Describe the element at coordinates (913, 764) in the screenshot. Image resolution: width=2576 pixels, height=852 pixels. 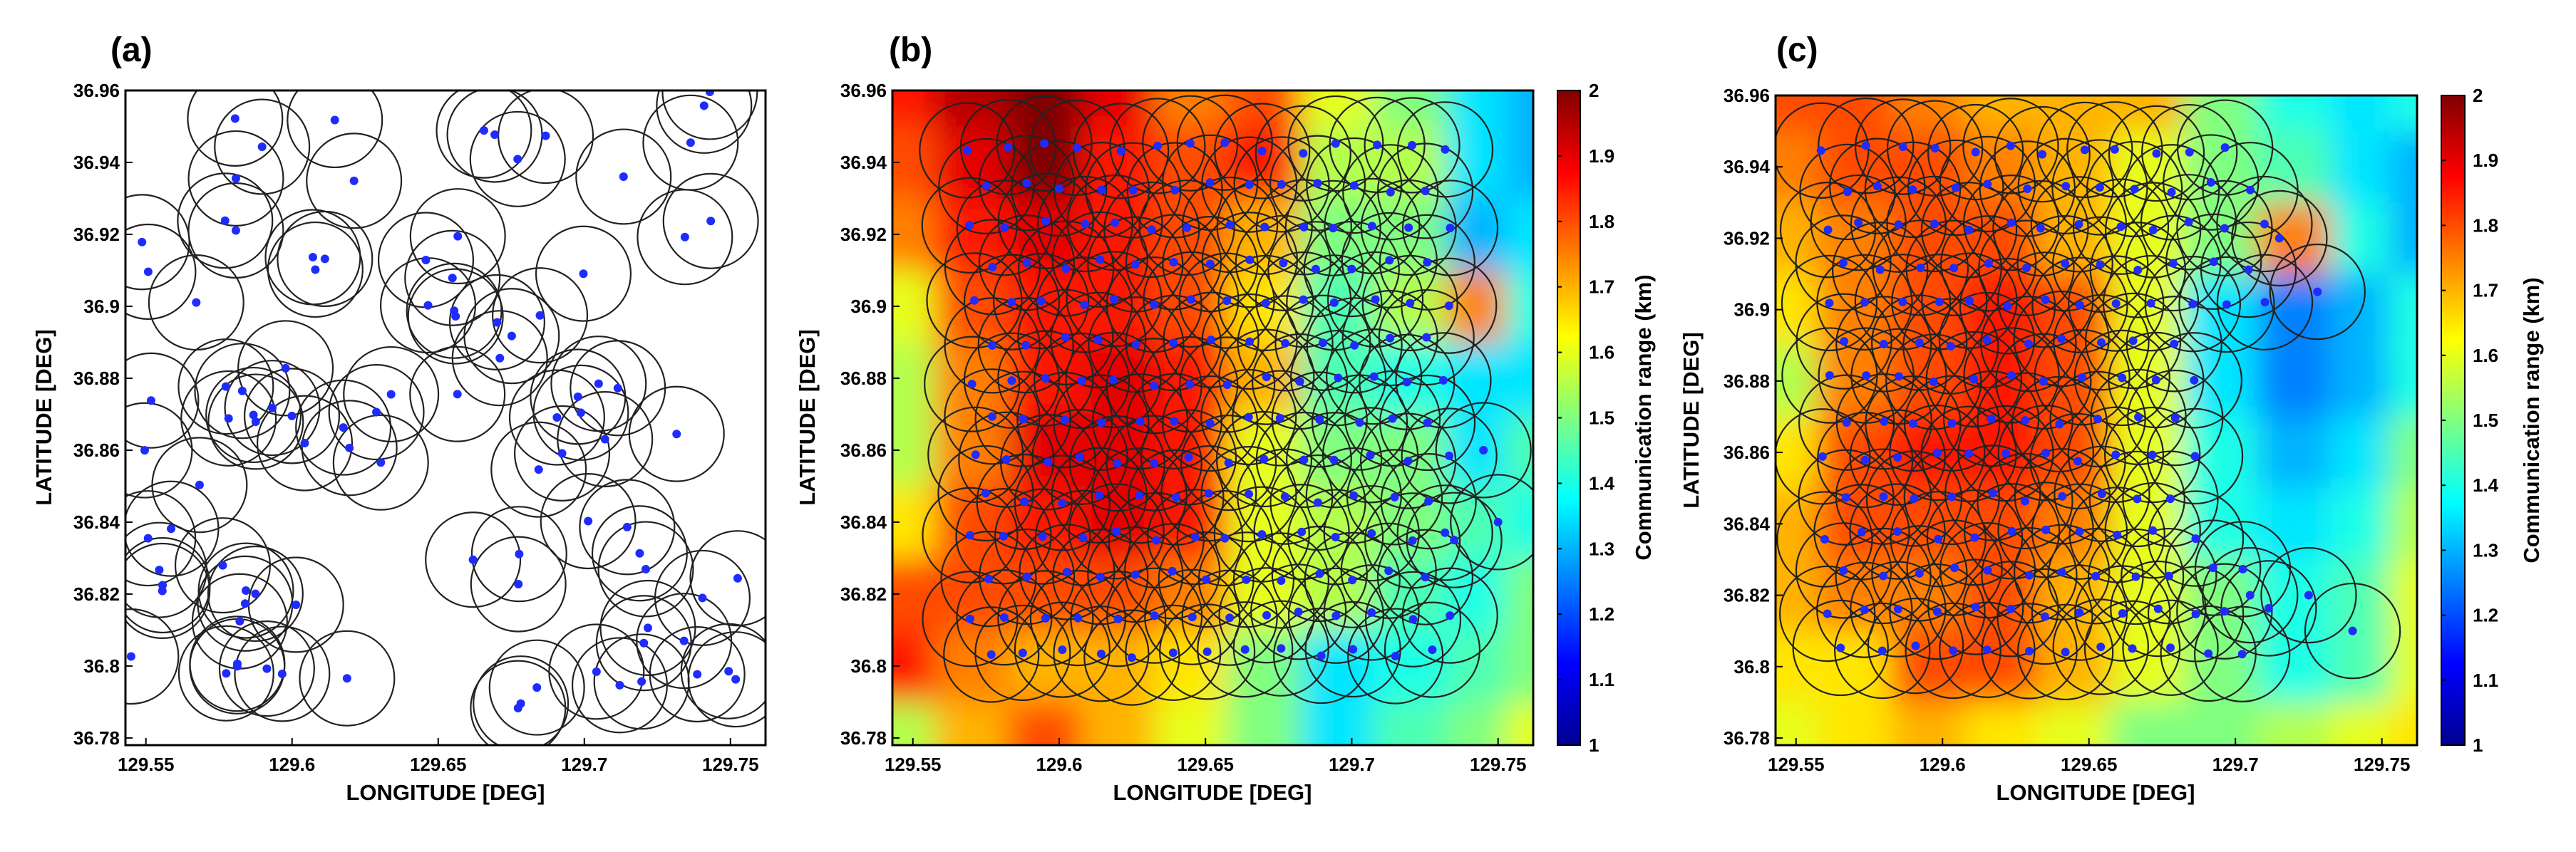
I see `panel-b-x-tick-label: 129.55` at that location.